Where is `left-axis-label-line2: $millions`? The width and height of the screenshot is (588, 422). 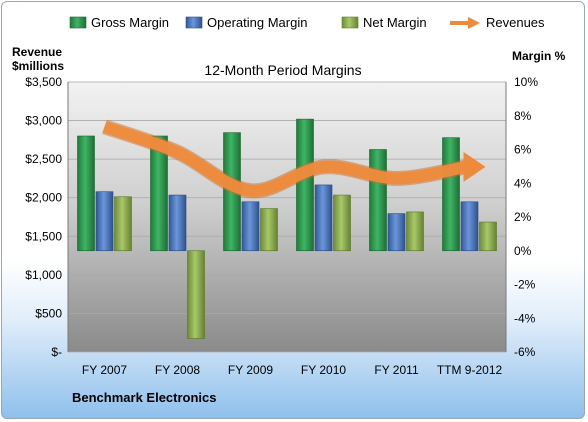 left-axis-label-line2: $millions is located at coordinates (38, 66).